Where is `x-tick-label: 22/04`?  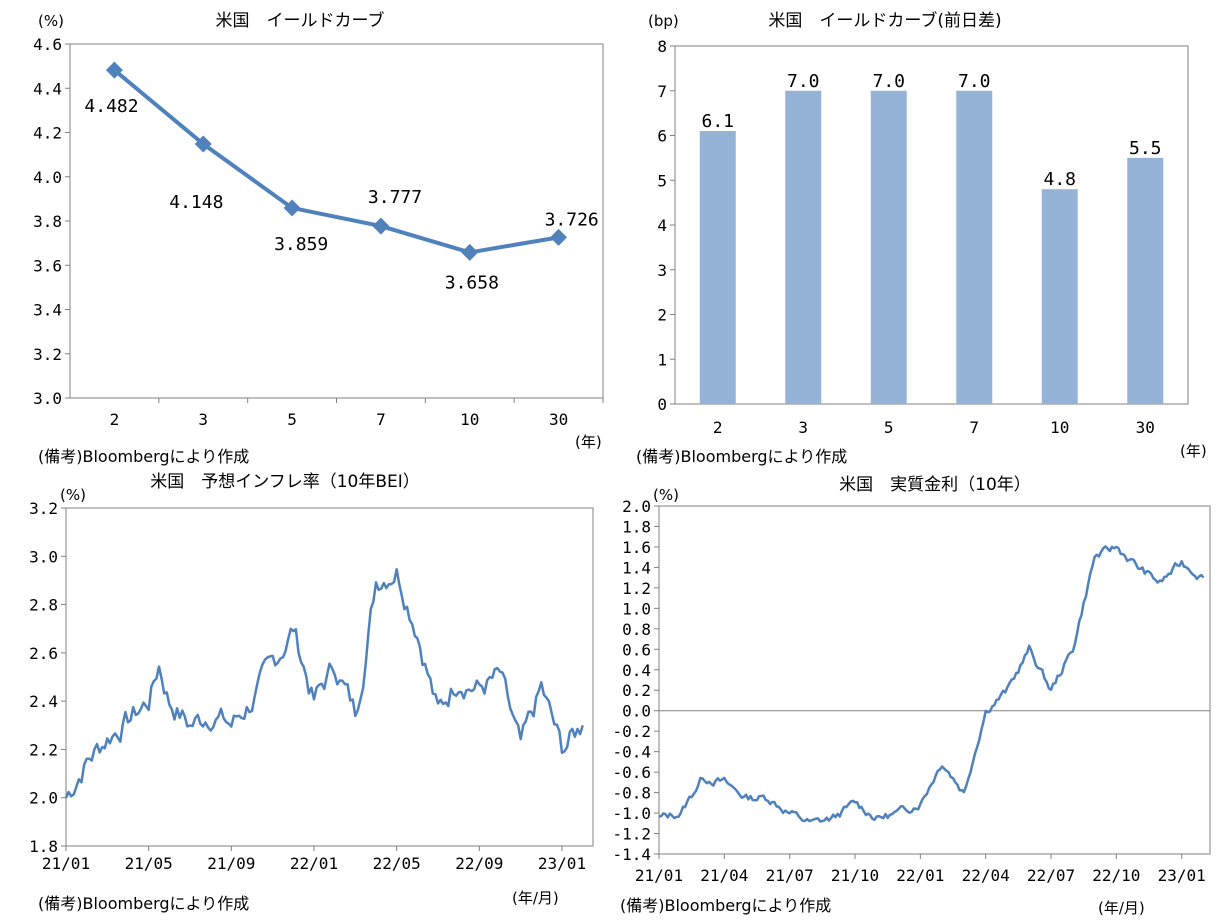
x-tick-label: 22/04 is located at coordinates (986, 875).